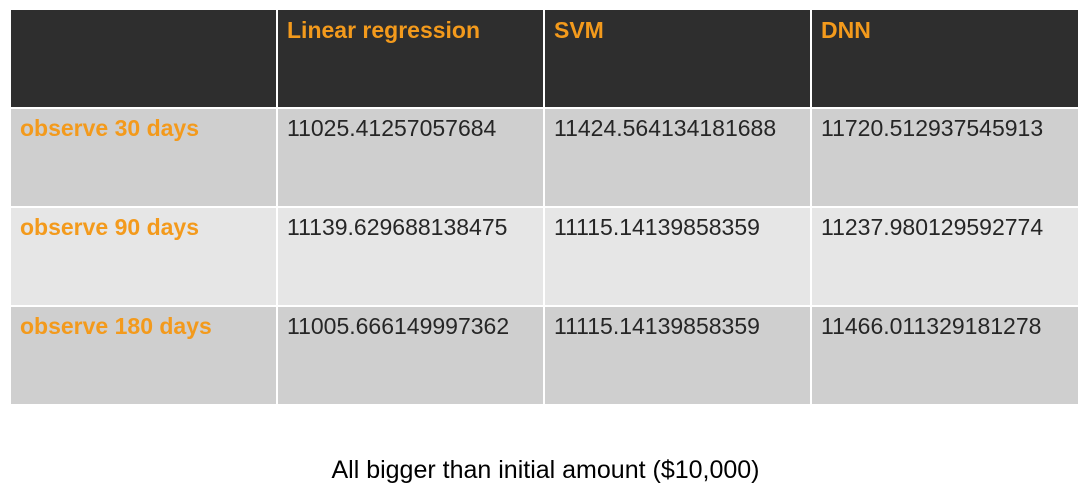  Describe the element at coordinates (143, 157) in the screenshot. I see `row-label-30-days: observe 30 days` at that location.